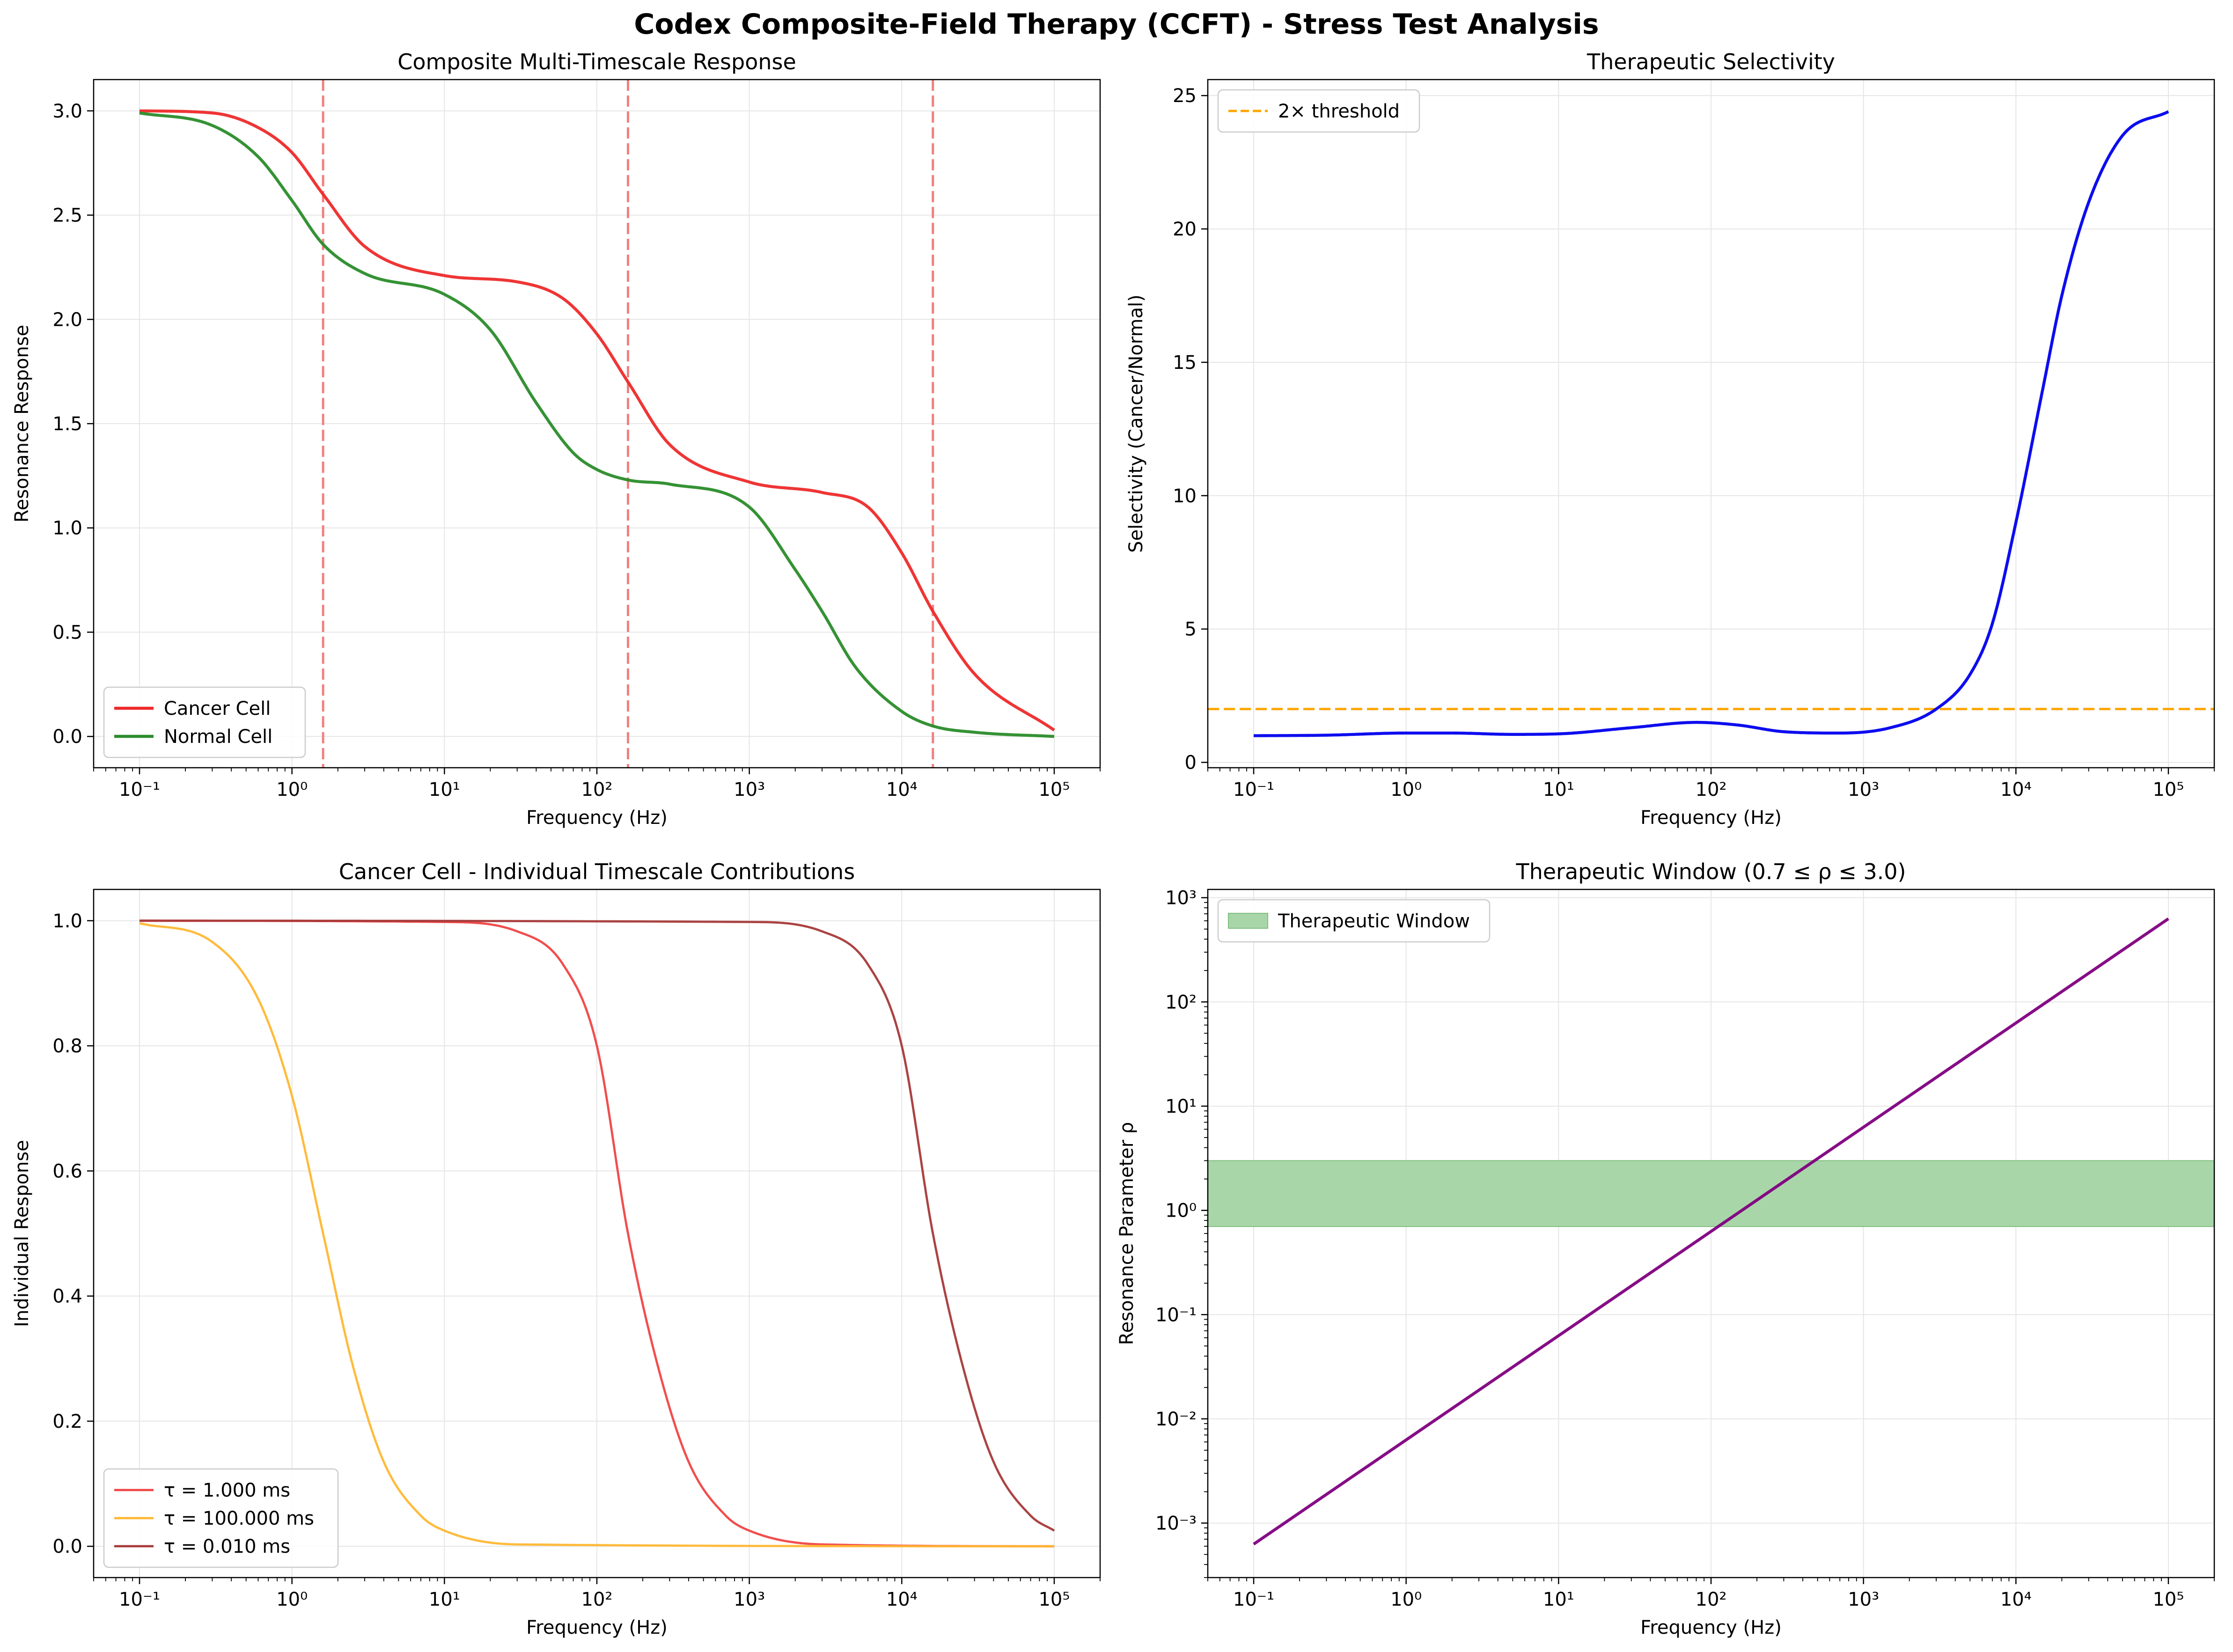 This screenshot has width=2233, height=1652. I want to click on y-tick-label: 10, so click(1185, 496).